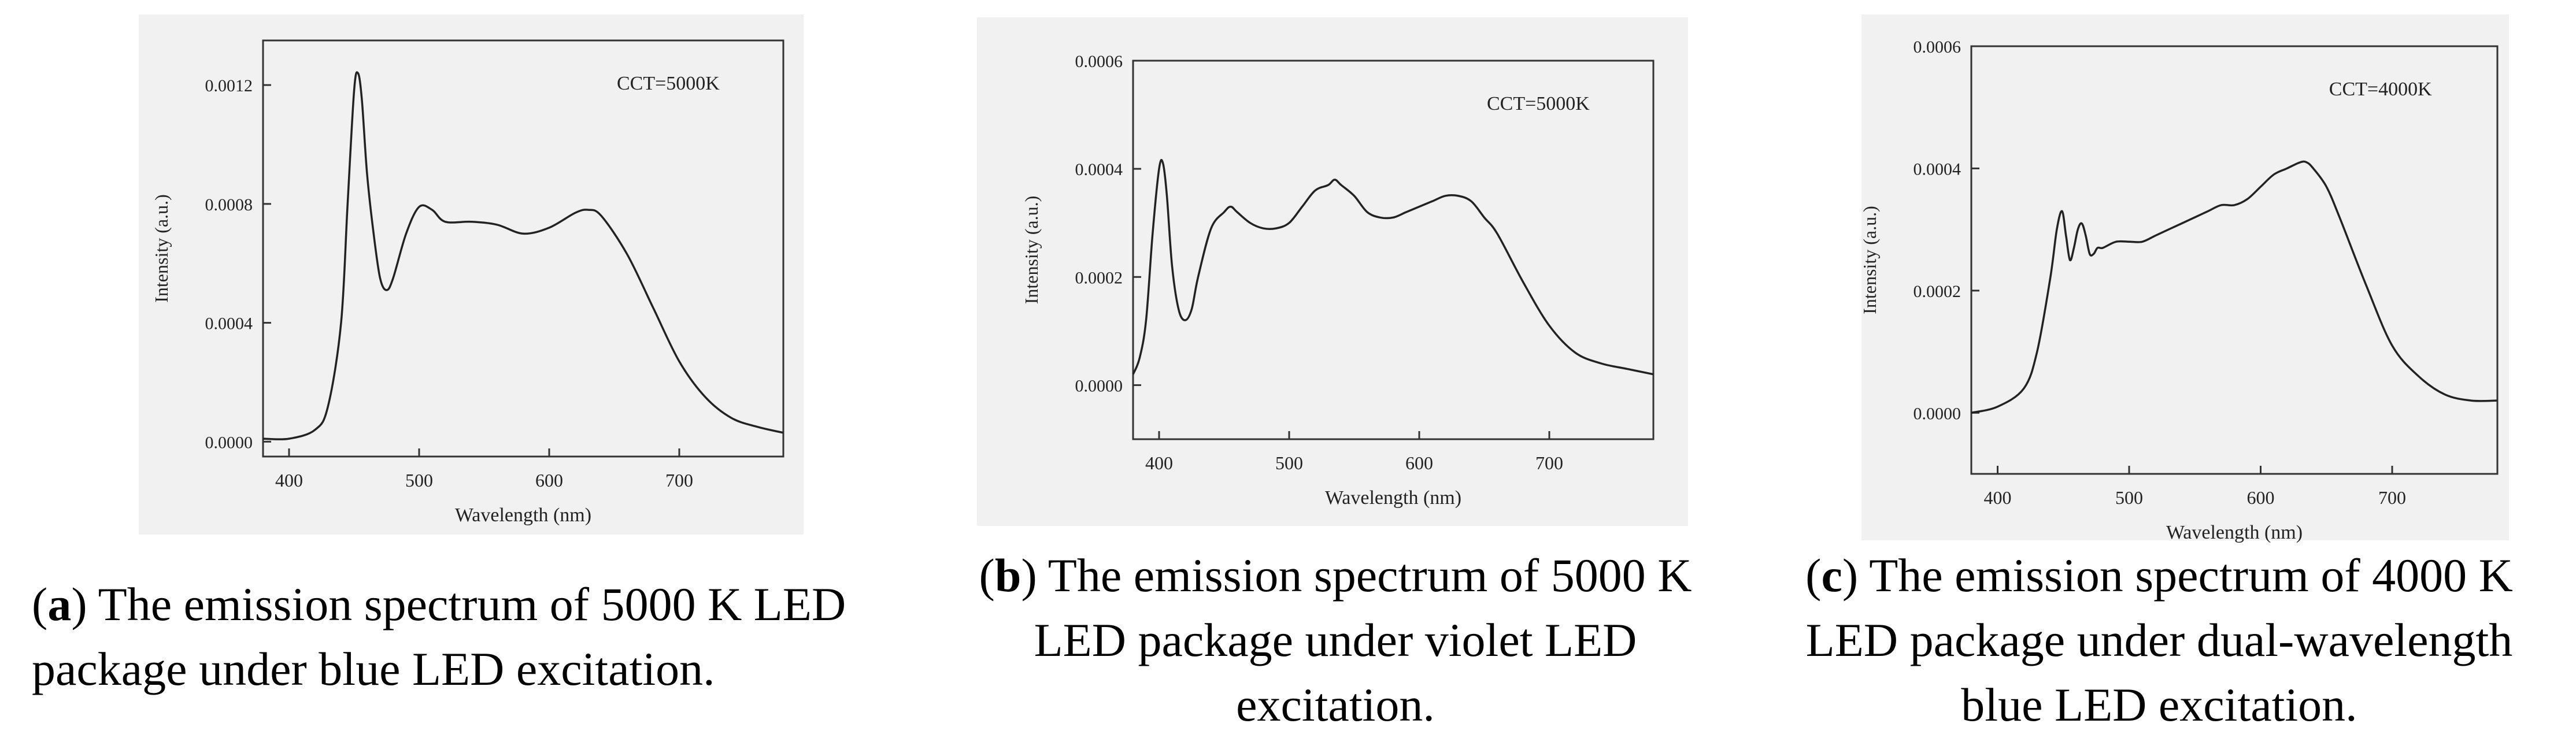 The height and width of the screenshot is (753, 2576). I want to click on chart-c-cct-annotation: CCT=4000K, so click(2380, 89).